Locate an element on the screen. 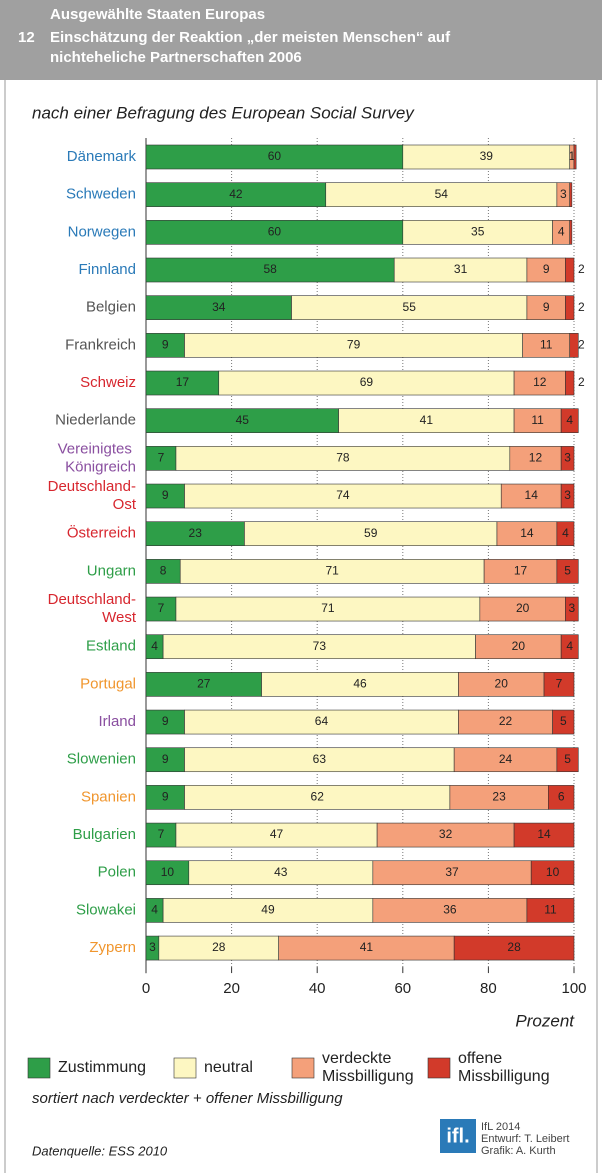  category-label: Spanien is located at coordinates (108, 796).